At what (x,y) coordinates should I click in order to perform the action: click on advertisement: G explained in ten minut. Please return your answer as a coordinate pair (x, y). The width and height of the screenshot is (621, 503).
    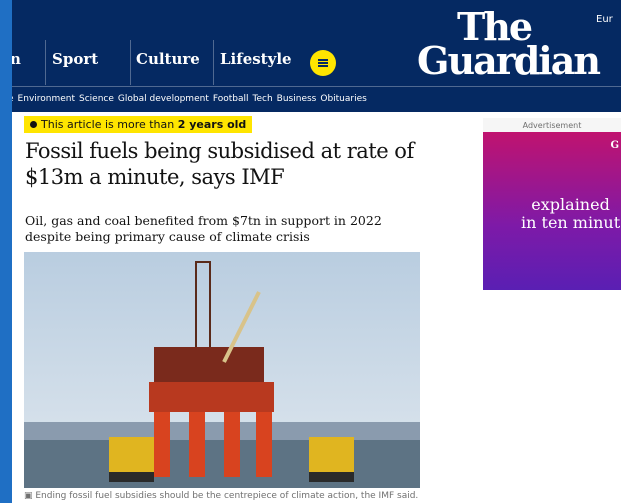
    Looking at the image, I should click on (552, 211).